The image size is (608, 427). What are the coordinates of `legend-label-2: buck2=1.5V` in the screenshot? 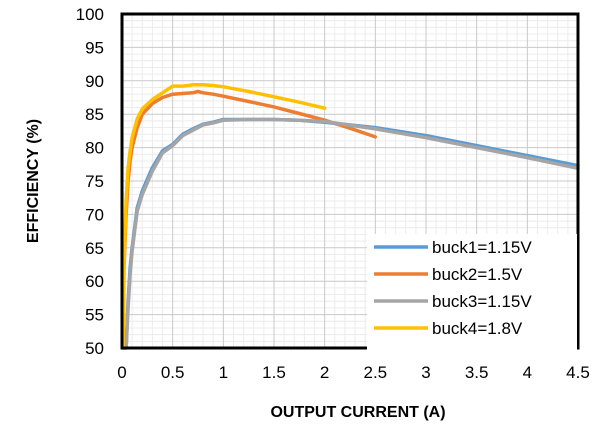 It's located at (477, 274).